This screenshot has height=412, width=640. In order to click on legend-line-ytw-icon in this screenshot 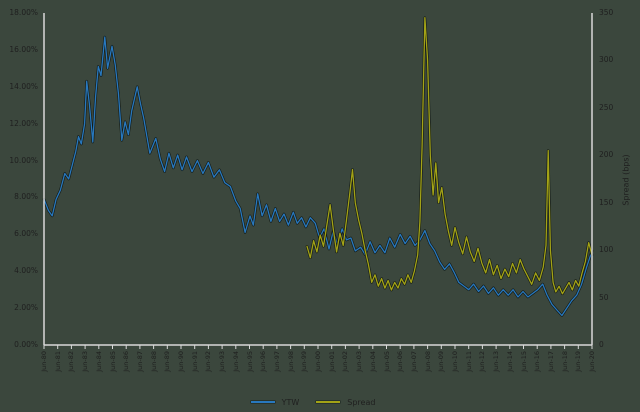, I will do `click(262, 402)`.